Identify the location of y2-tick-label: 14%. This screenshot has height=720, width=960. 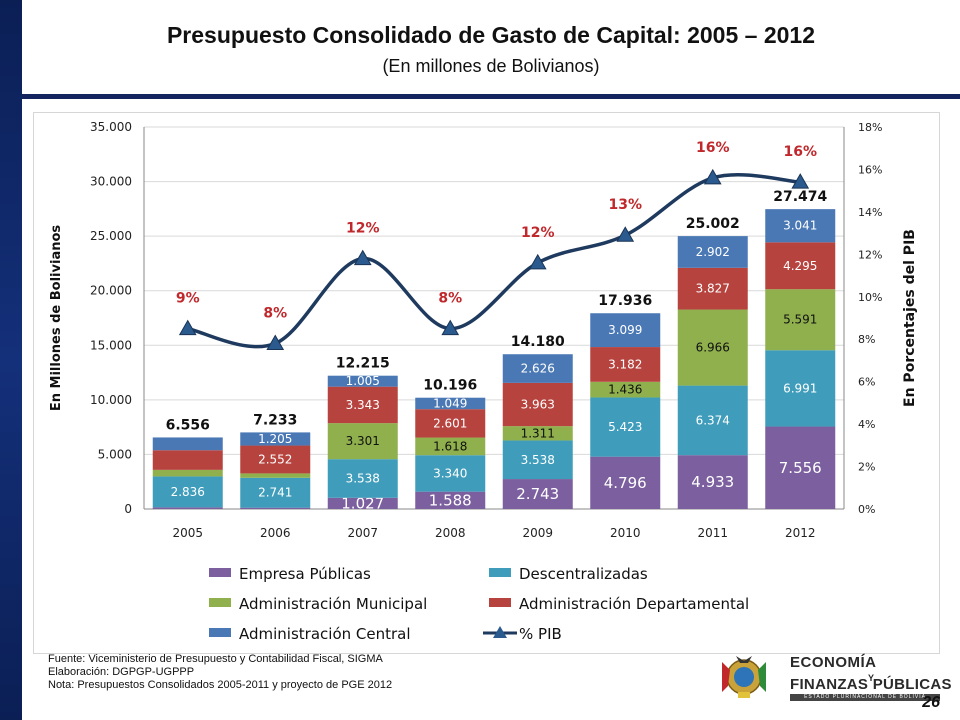
(870, 212).